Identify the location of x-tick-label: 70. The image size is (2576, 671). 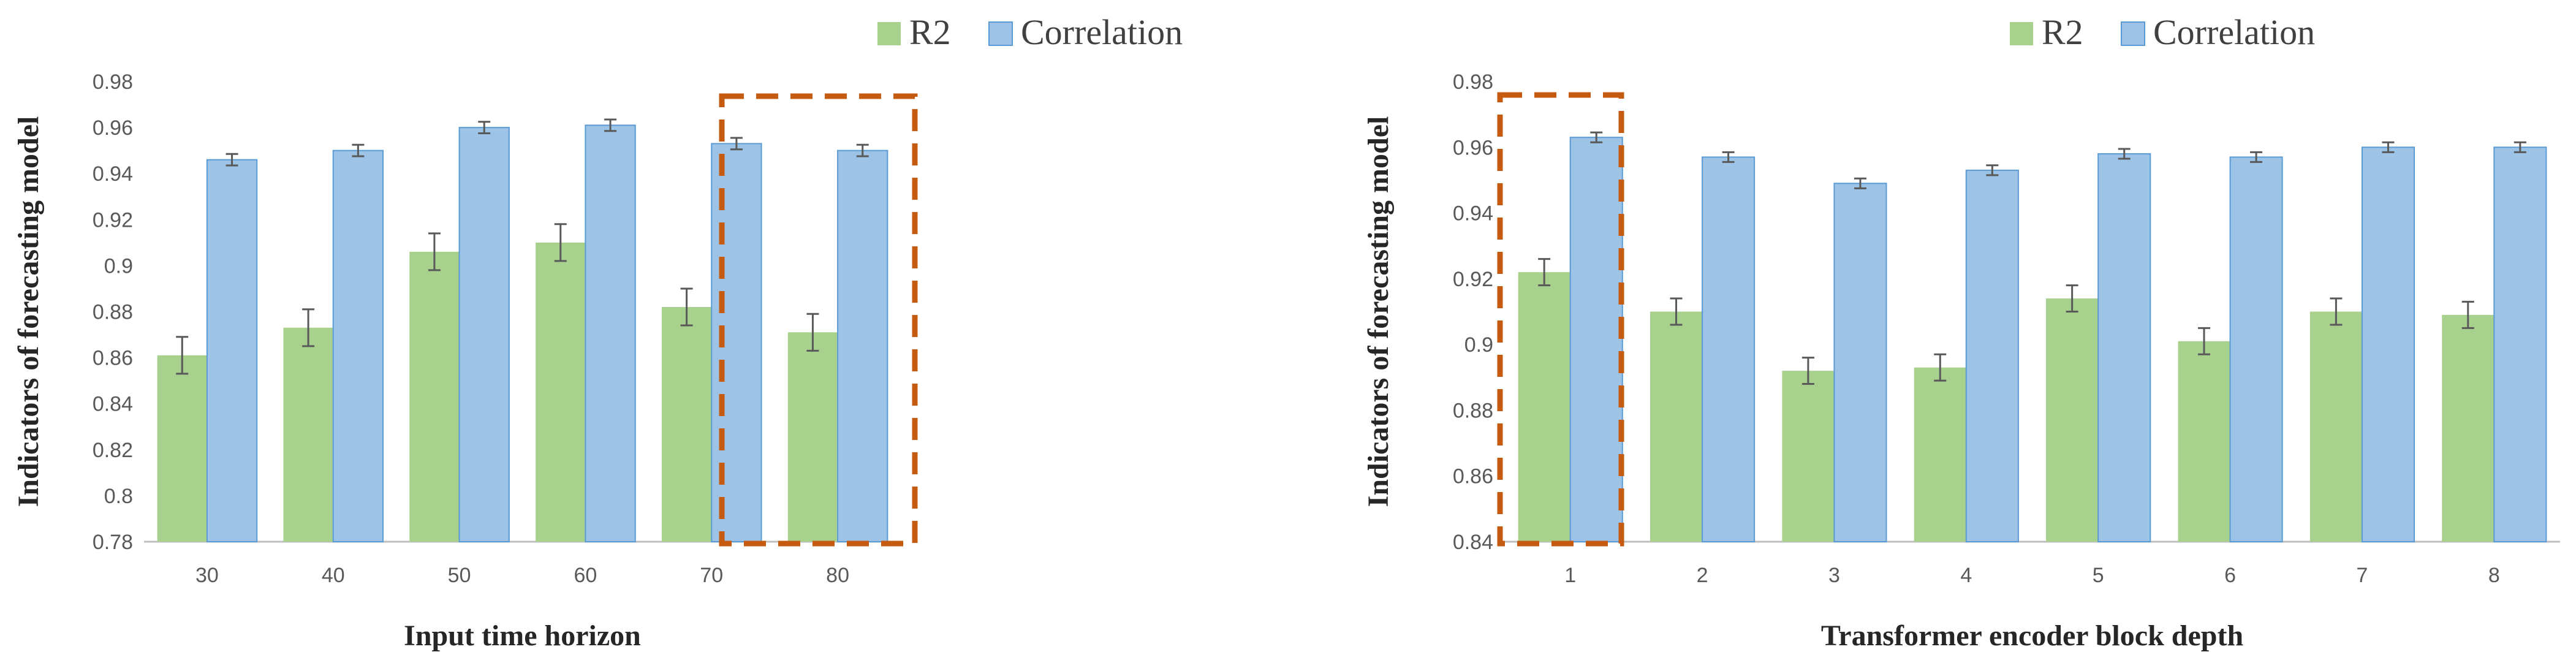
(711, 575).